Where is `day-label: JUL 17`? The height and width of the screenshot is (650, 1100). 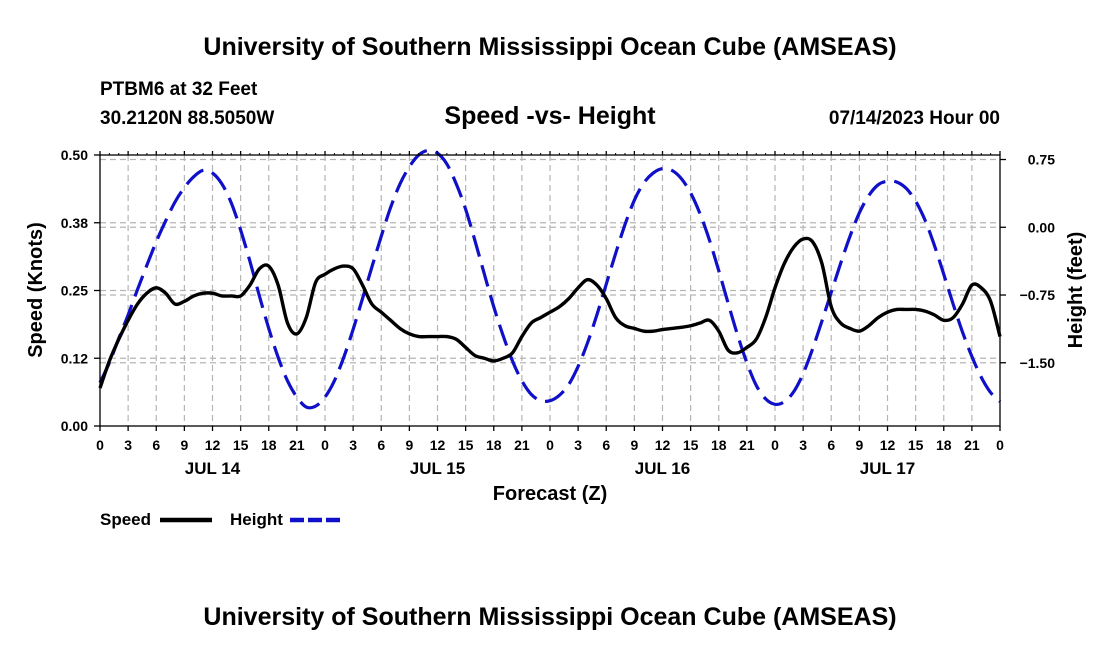 day-label: JUL 17 is located at coordinates (887, 468).